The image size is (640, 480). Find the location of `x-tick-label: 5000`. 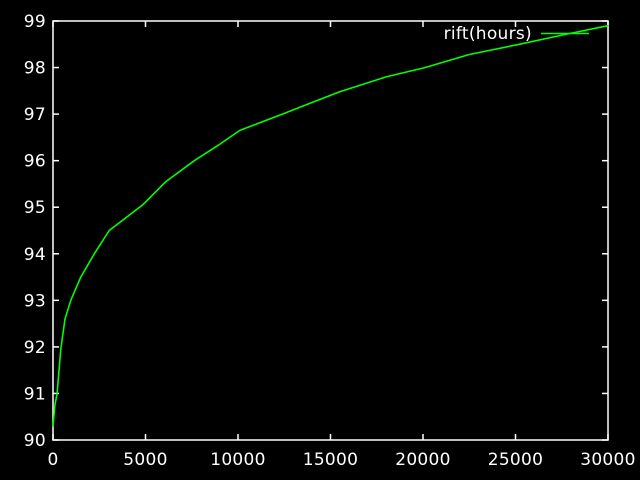

x-tick-label: 5000 is located at coordinates (145, 460).